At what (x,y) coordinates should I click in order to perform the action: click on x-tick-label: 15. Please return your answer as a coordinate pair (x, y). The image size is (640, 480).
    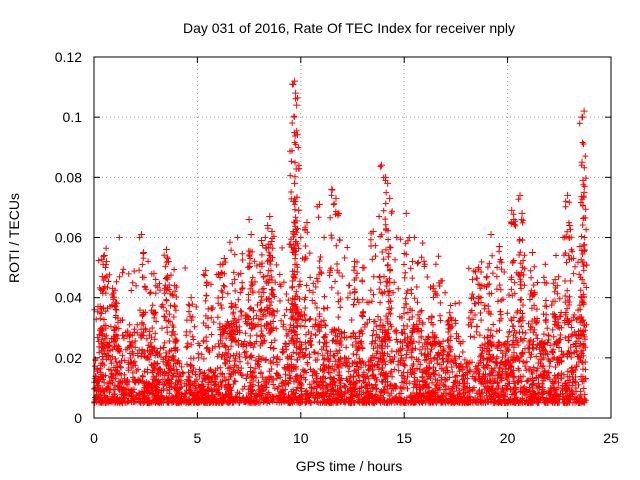
    Looking at the image, I should click on (404, 438).